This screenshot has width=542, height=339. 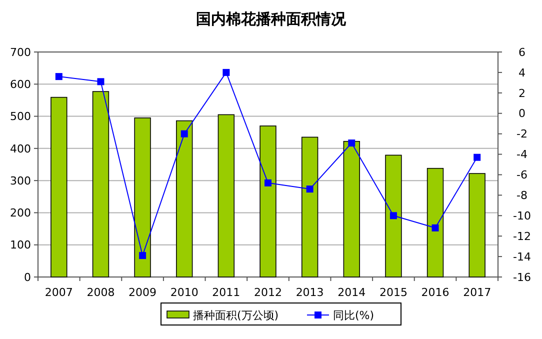 What do you see at coordinates (352, 292) in the screenshot?
I see `x-tick-label: 2014` at bounding box center [352, 292].